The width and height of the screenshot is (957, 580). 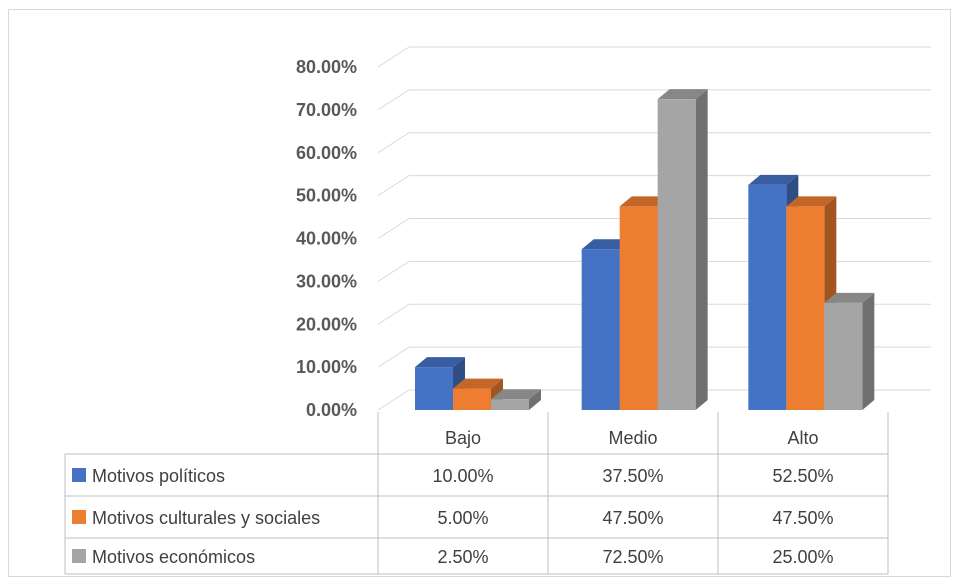 I want to click on data-table-cell: 37.50%, so click(x=632, y=476).